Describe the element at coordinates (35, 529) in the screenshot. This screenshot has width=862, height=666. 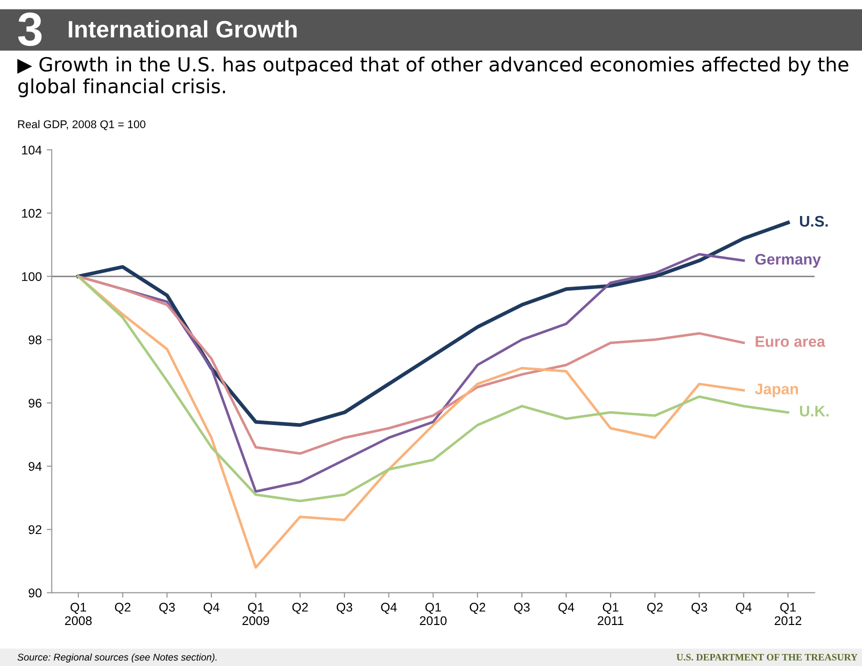
I see `y-tick-label: 92` at that location.